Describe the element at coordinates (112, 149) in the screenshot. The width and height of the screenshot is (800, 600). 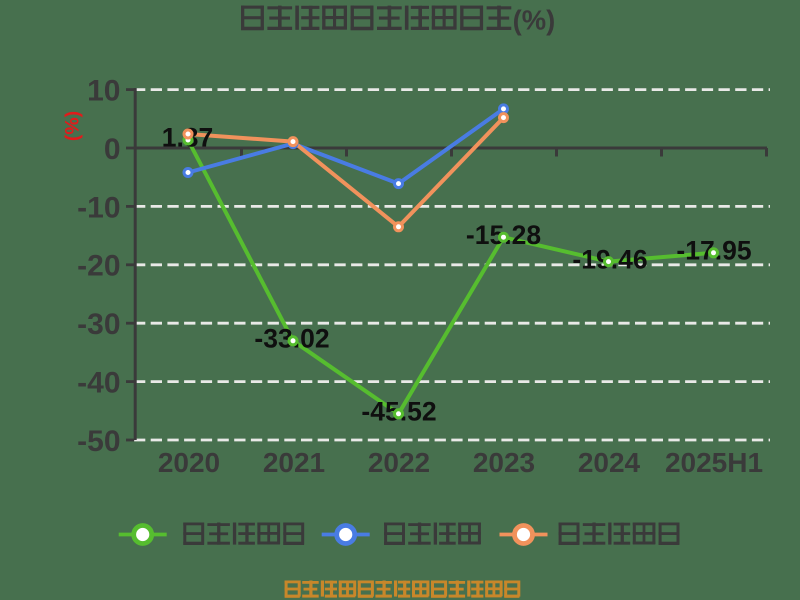
I see `svg-text: 0` at that location.